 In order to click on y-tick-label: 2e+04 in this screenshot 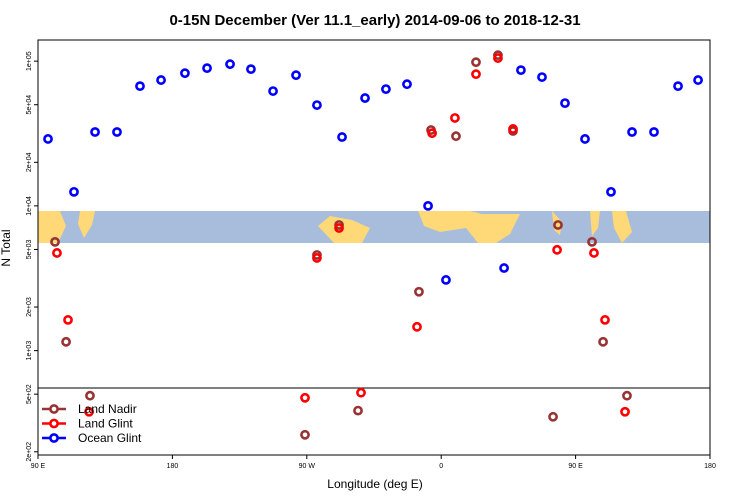, I will do `click(29, 162)`.